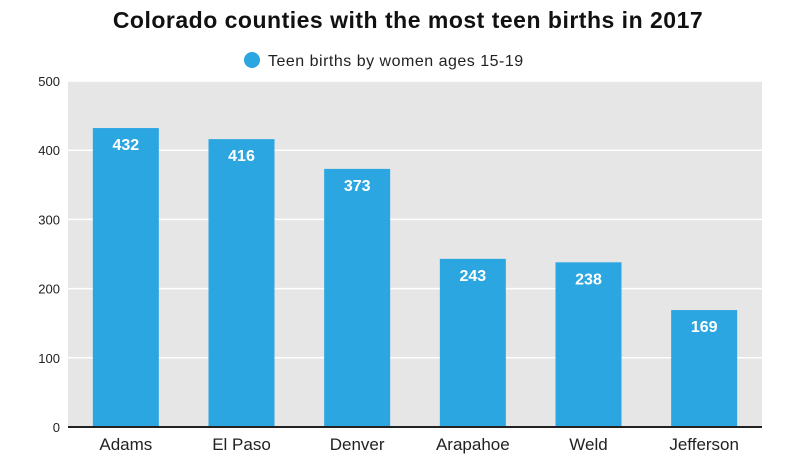  I want to click on y-tick-label: 100, so click(49, 358).